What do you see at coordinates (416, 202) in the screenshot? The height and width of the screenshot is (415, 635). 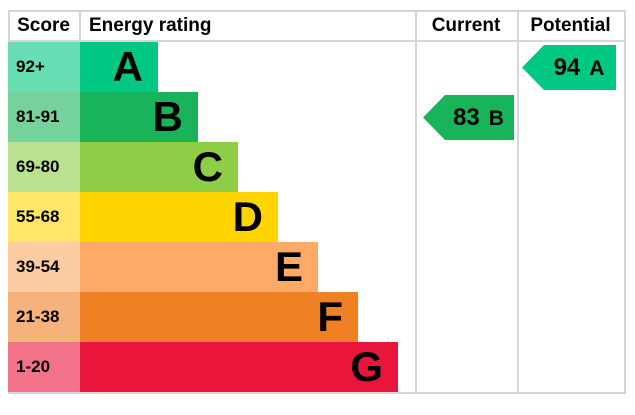 I see `current-column-separator` at bounding box center [416, 202].